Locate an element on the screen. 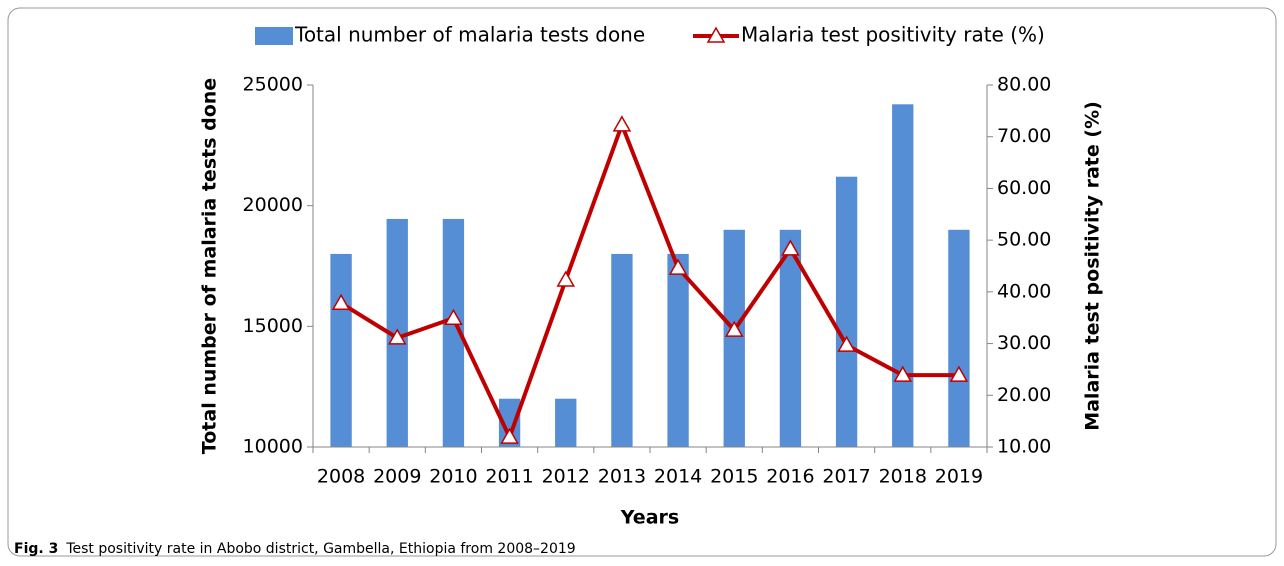 This screenshot has width=1284, height=566. x-tick-label: 2010 is located at coordinates (453, 477).